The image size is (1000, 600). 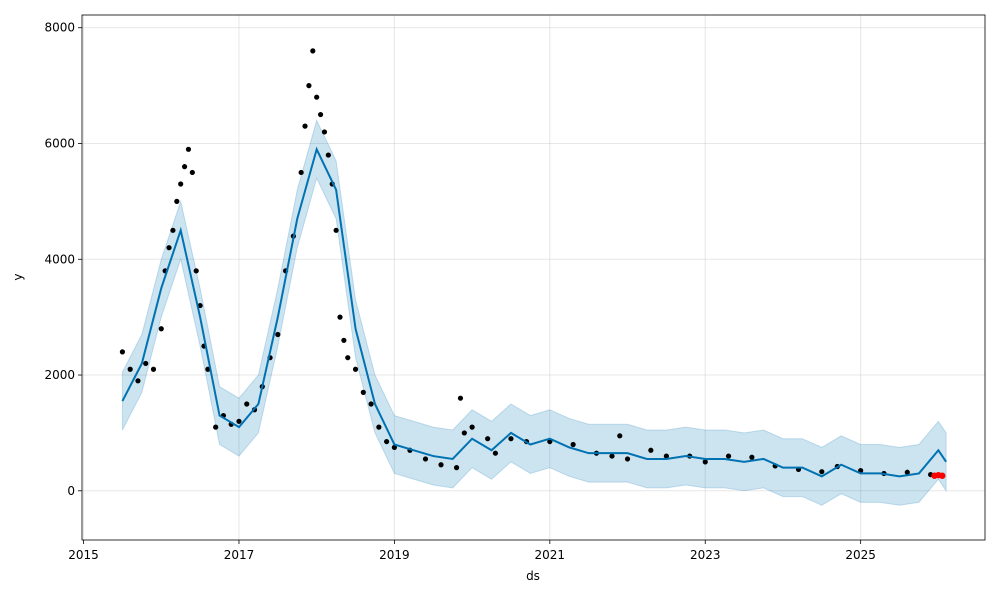 What do you see at coordinates (59, 259) in the screenshot?
I see `y-tick-label: 4000` at bounding box center [59, 259].